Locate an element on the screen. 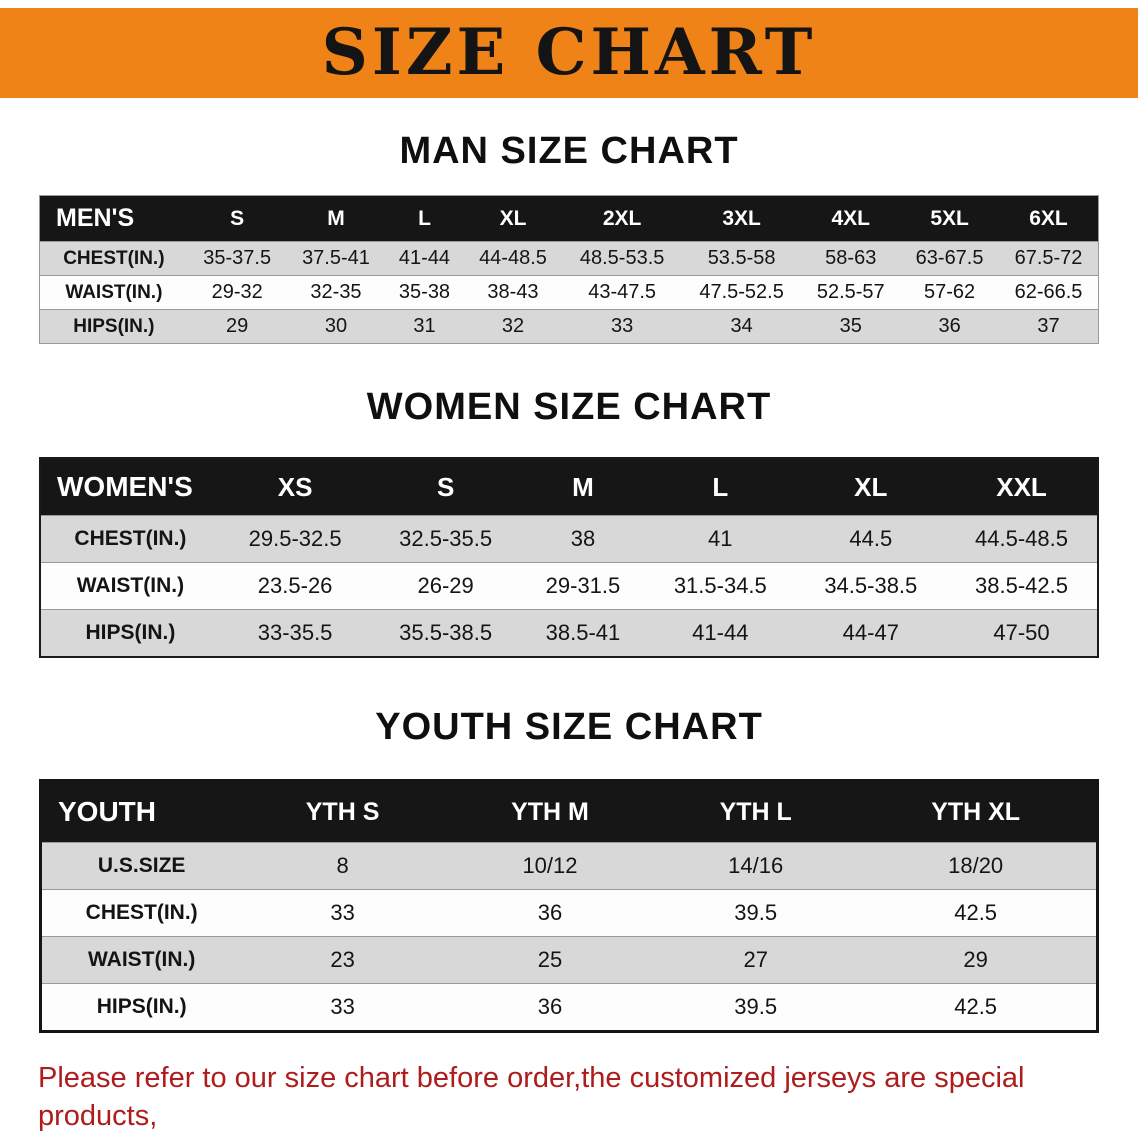 Image resolution: width=1138 pixels, height=1132 pixels. value-cell: 32 is located at coordinates (513, 326).